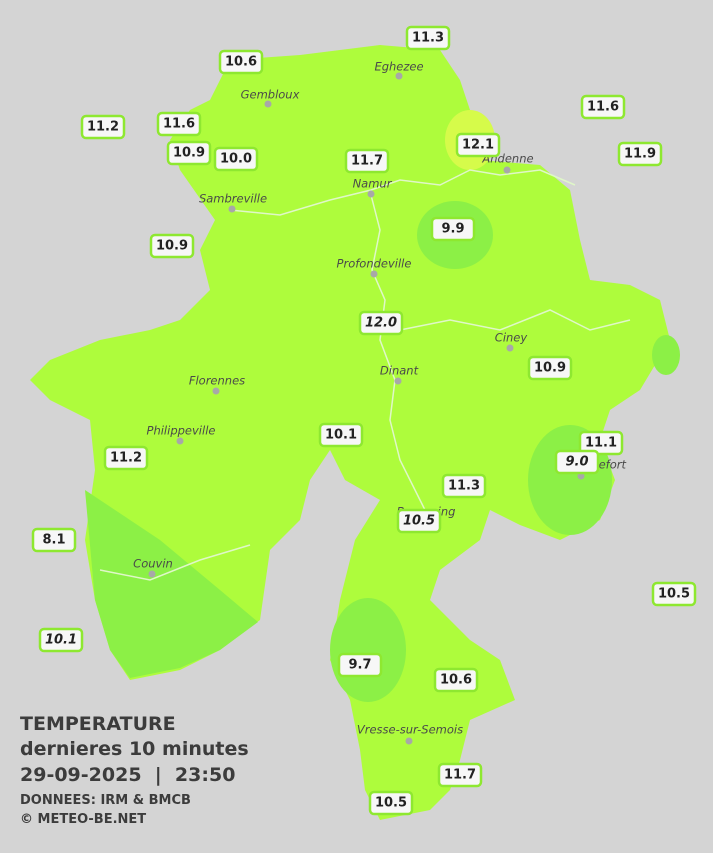  I want to click on legend-datetime: 29-09-2025 | 23:50, so click(127, 775).